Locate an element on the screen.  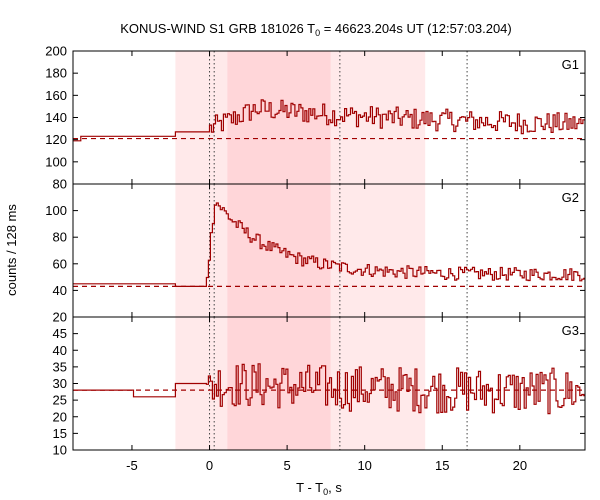
x-tick-label: -5 is located at coordinates (132, 465).